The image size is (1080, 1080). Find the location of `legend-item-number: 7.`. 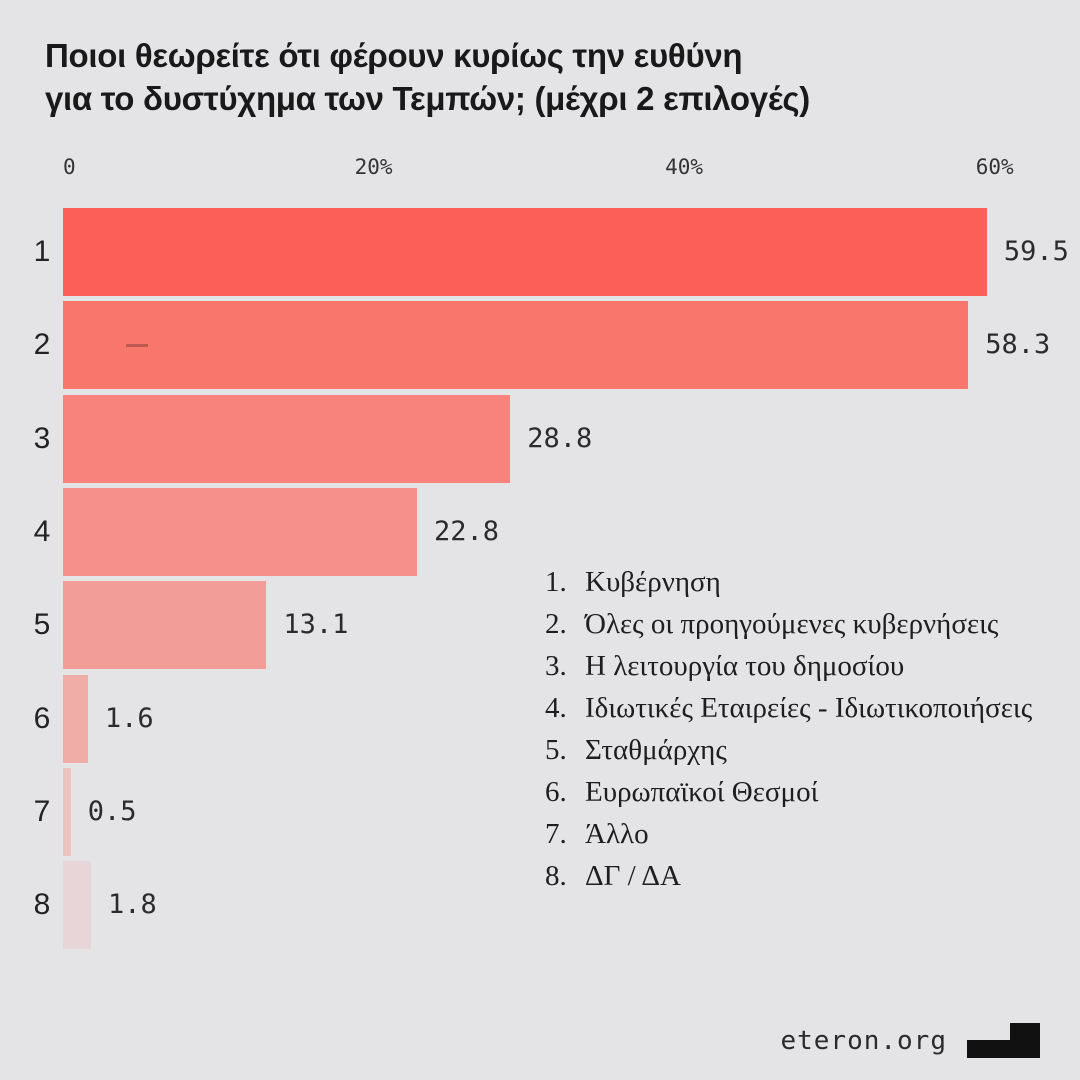

legend-item-number: 7. is located at coordinates (556, 834).